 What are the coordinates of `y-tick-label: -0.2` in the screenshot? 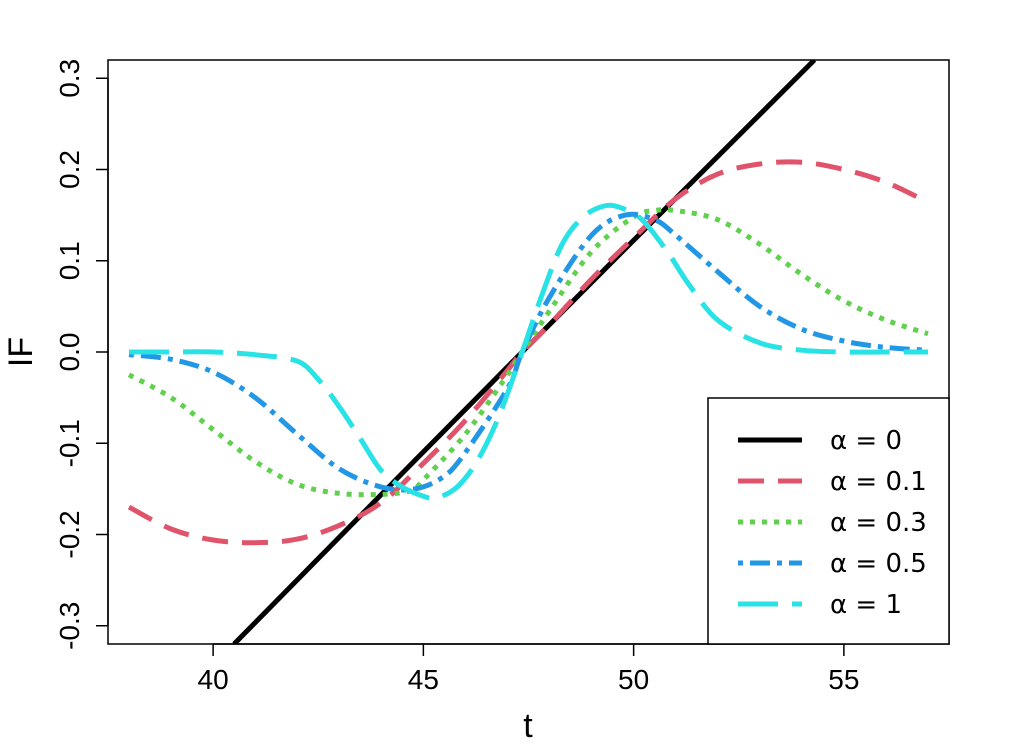 It's located at (69, 534).